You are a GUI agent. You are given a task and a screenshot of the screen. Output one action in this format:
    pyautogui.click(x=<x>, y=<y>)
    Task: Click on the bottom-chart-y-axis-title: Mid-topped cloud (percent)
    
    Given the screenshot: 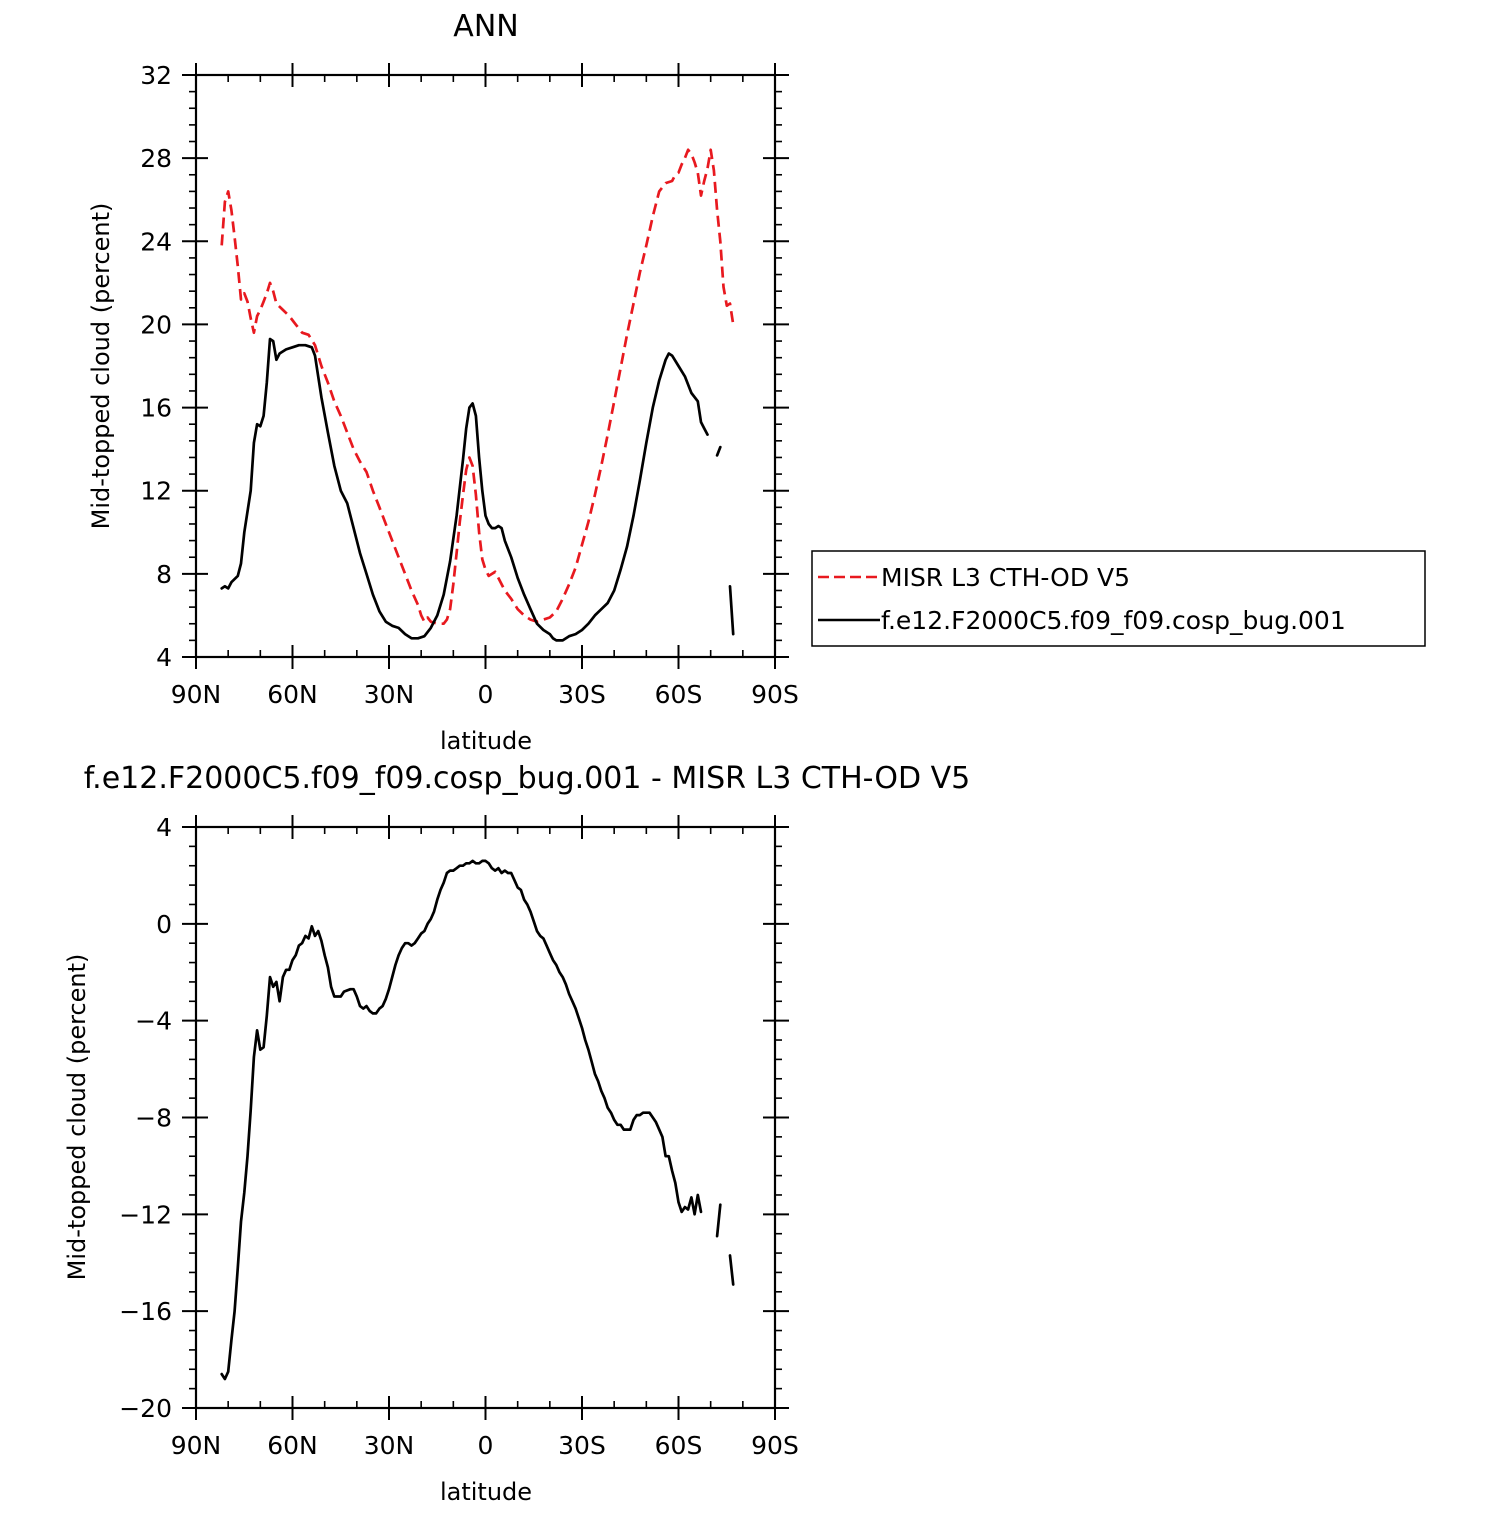 What is the action you would take?
    pyautogui.click(x=77, y=1117)
    